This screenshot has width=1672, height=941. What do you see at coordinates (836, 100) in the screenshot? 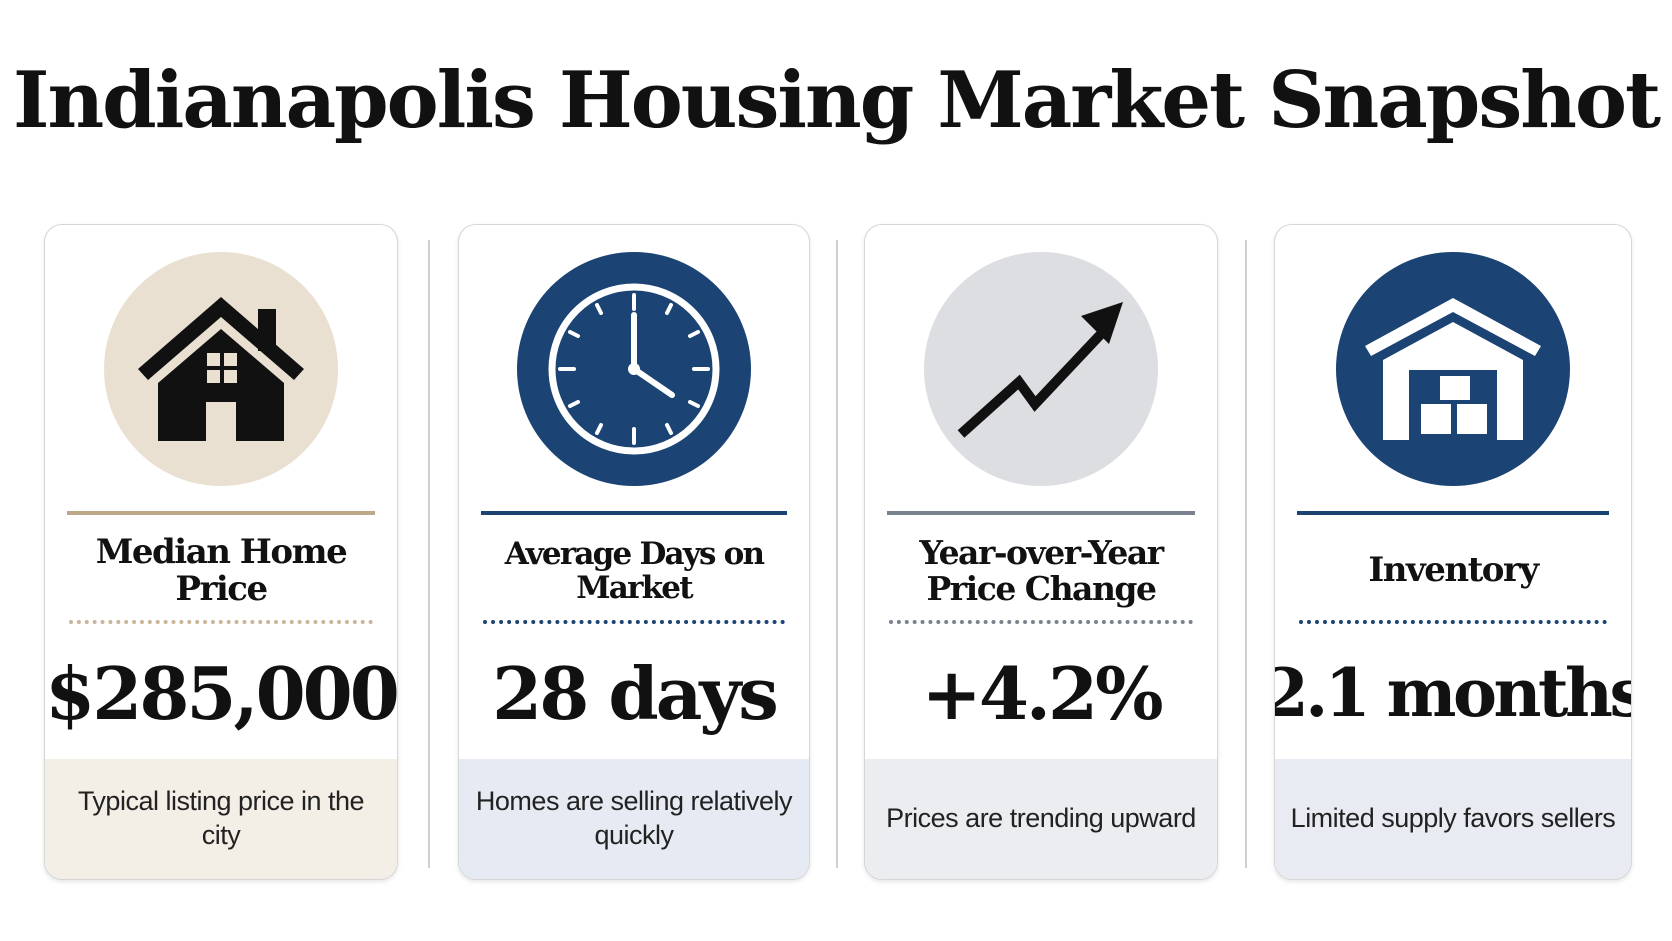
I see `page-title: Indianapolis Housing Market Snapshot` at bounding box center [836, 100].